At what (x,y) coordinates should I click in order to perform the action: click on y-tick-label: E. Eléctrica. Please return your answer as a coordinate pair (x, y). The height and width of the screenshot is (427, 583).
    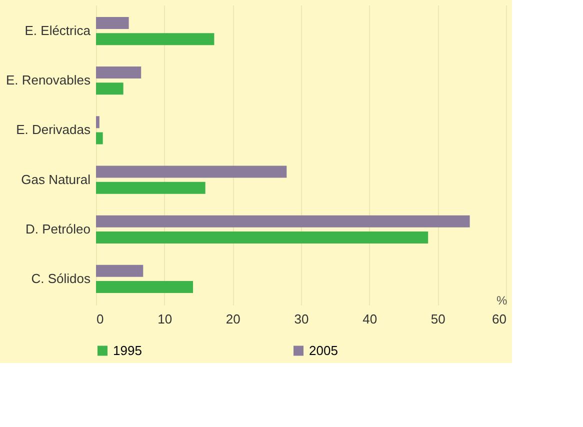
    Looking at the image, I should click on (58, 30).